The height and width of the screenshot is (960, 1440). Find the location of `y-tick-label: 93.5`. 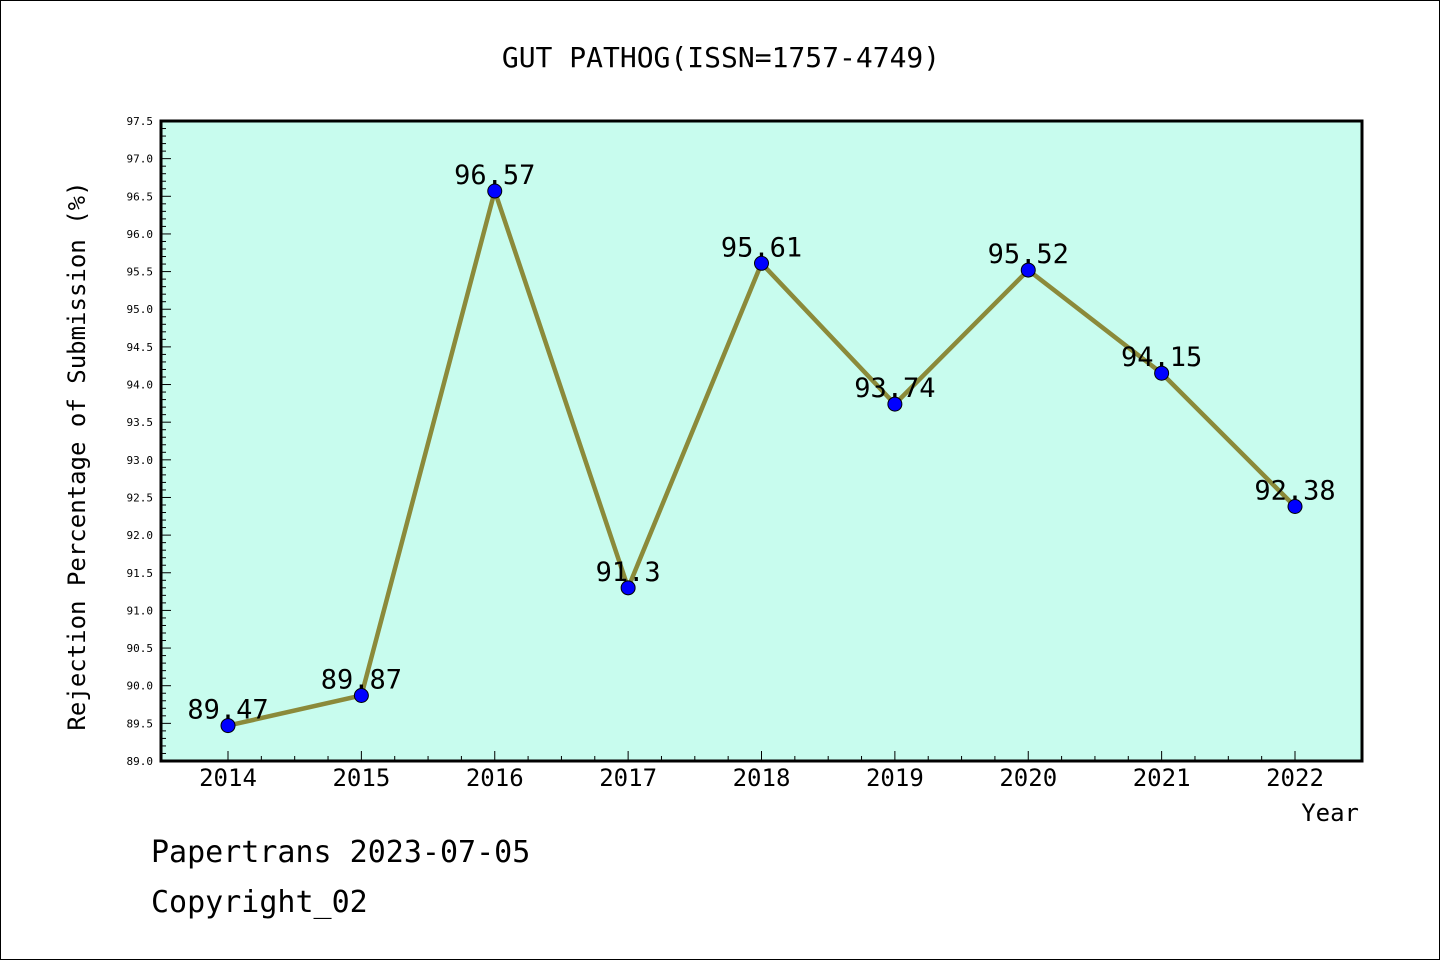

y-tick-label: 93.5 is located at coordinates (140, 422).